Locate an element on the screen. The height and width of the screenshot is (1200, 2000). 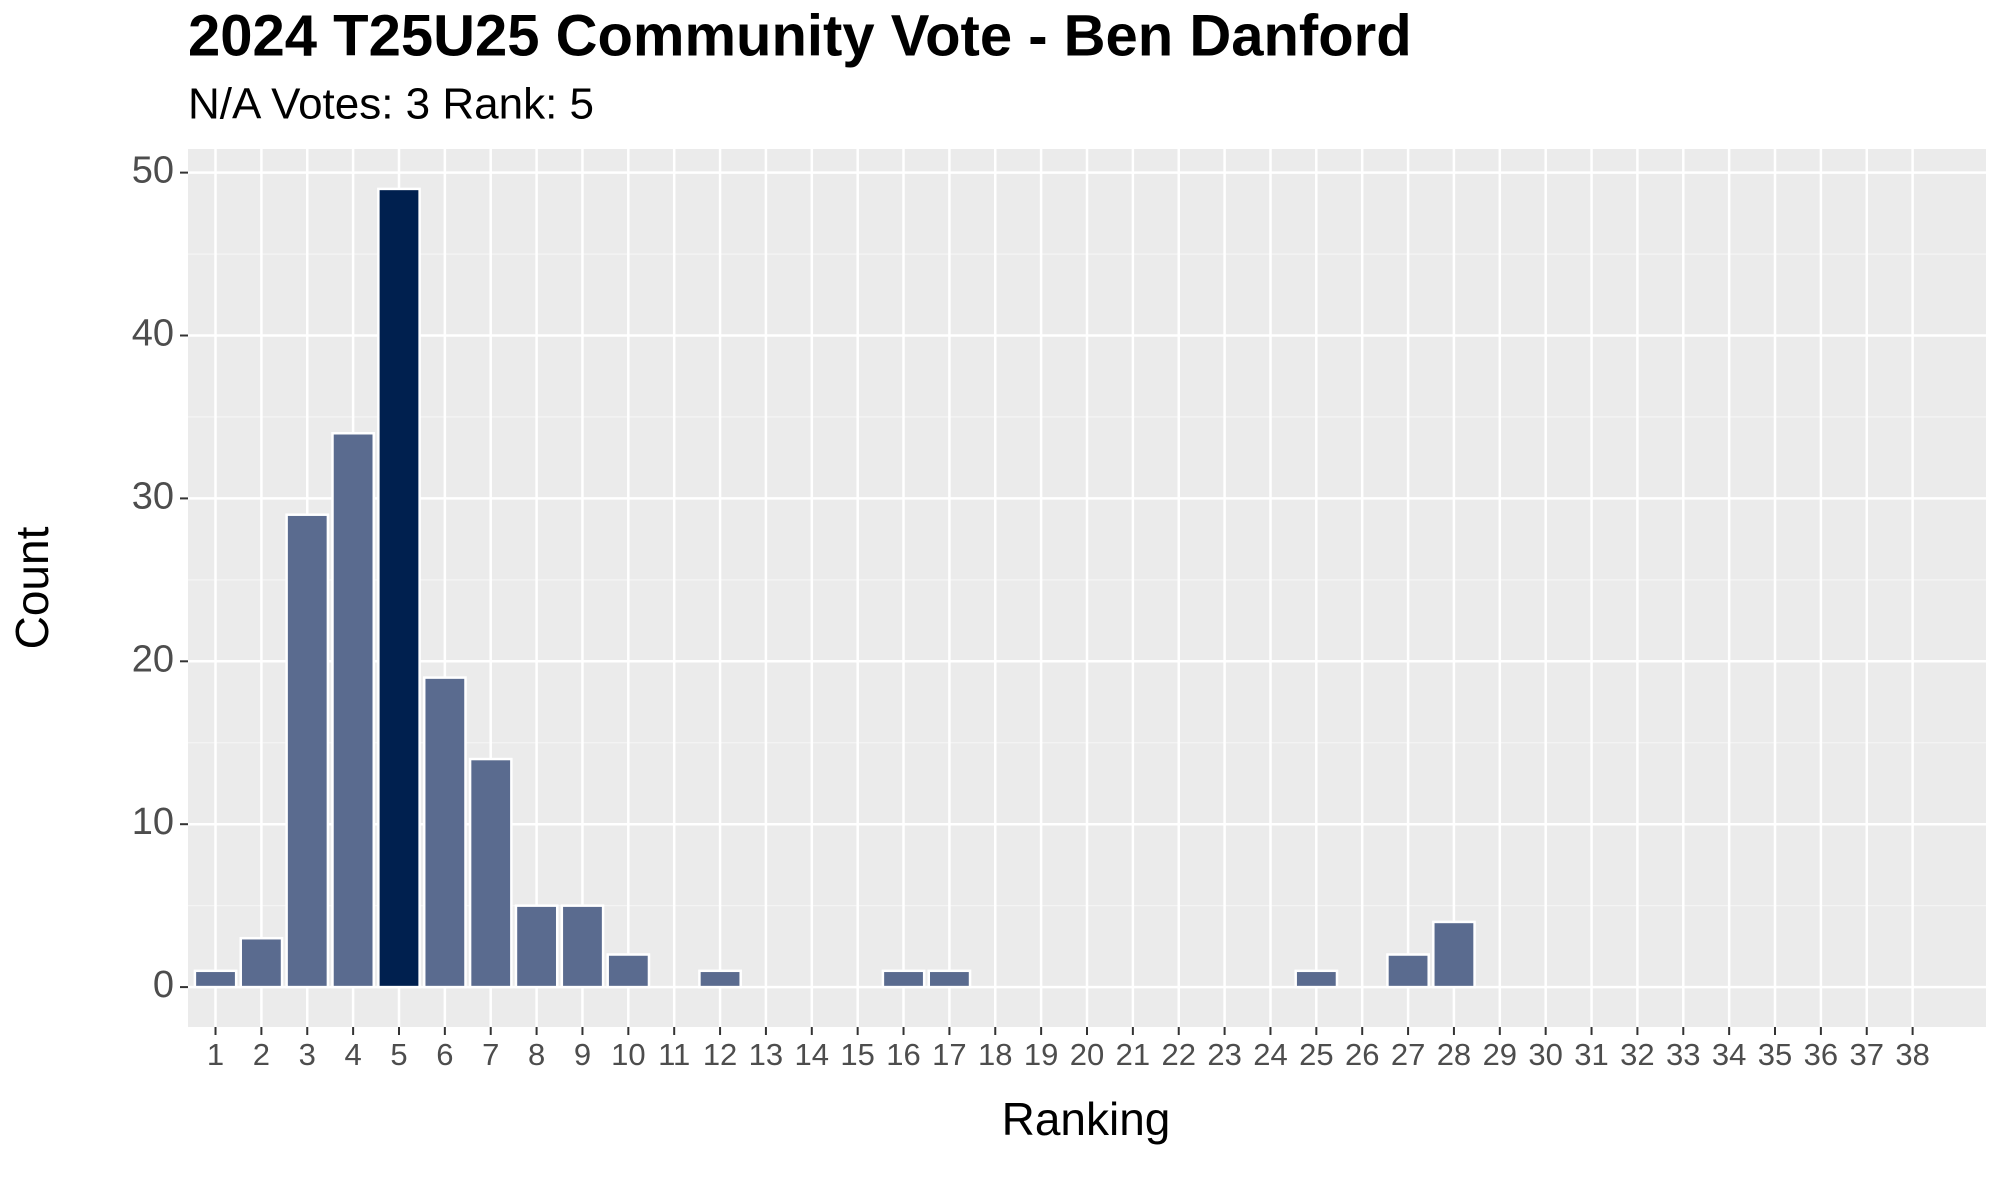
chart-title: 2024 T25U25 Community Vote - Ben Danford is located at coordinates (800, 35).